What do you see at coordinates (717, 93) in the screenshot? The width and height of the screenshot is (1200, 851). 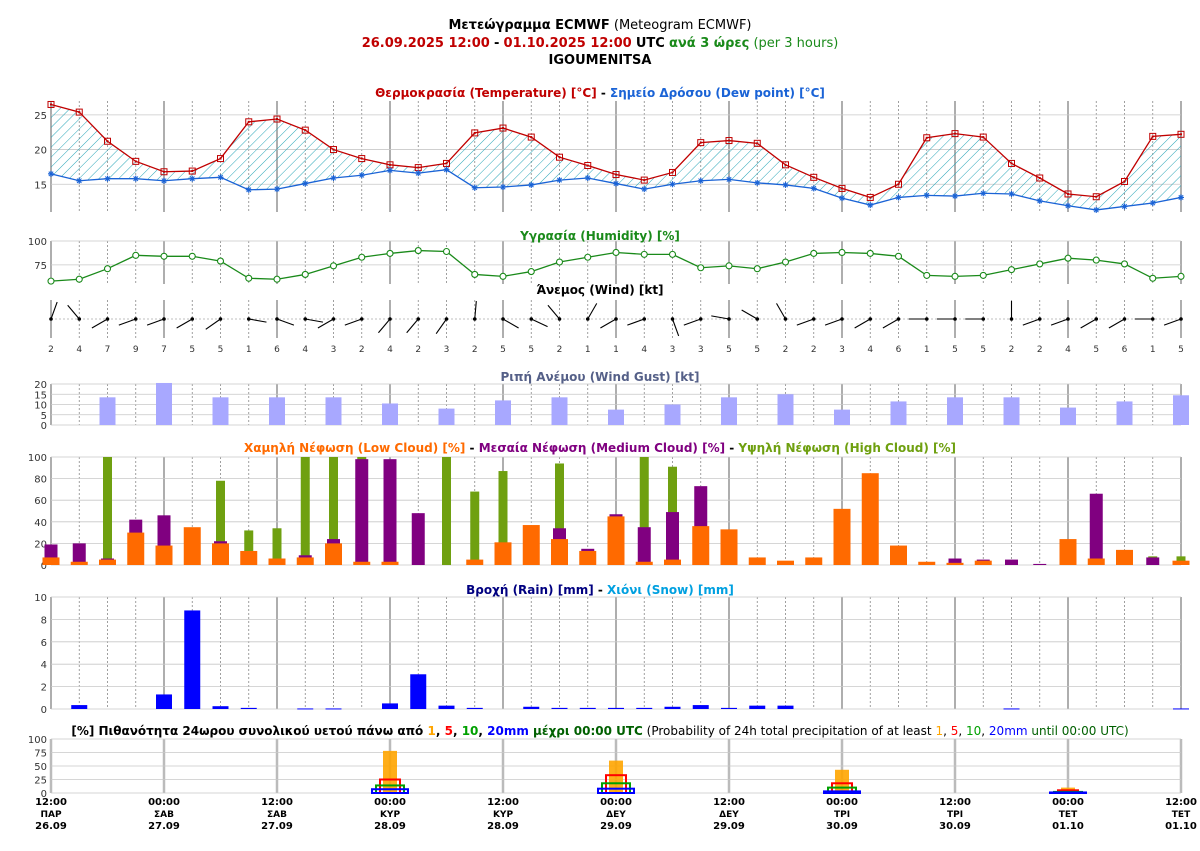 I see `title-part: Σημείο Δρόσου (Dew point) [°C]` at bounding box center [717, 93].